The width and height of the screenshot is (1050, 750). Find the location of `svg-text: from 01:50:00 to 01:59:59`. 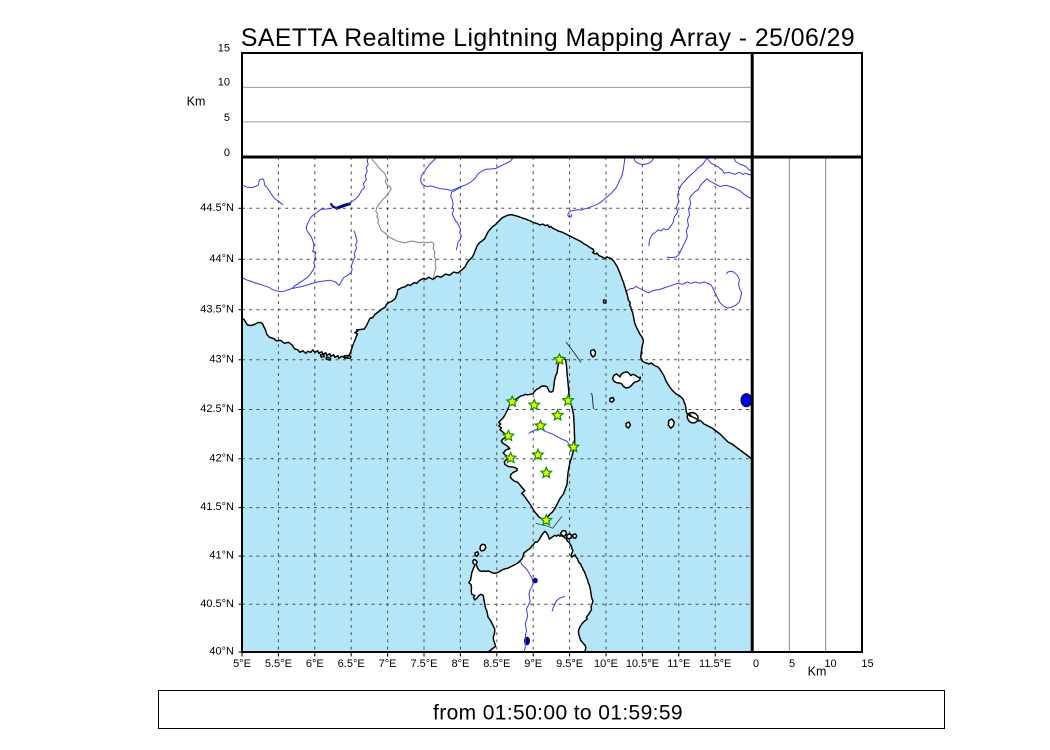

svg-text: from 01:50:00 to 01:59:59 is located at coordinates (558, 713).